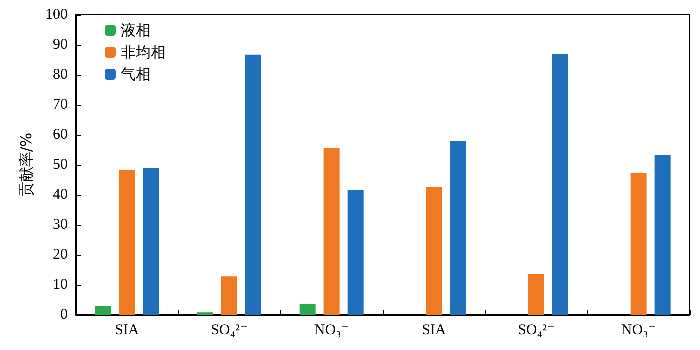 Image resolution: width=700 pixels, height=350 pixels. Describe the element at coordinates (60, 135) in the screenshot. I see `y-tick-label: 60` at that location.